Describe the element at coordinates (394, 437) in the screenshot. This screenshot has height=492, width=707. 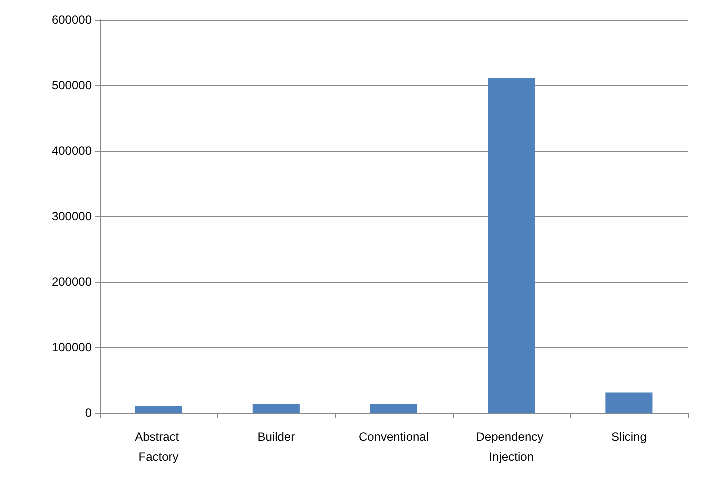
I see `x-tick-label: Conventional` at that location.